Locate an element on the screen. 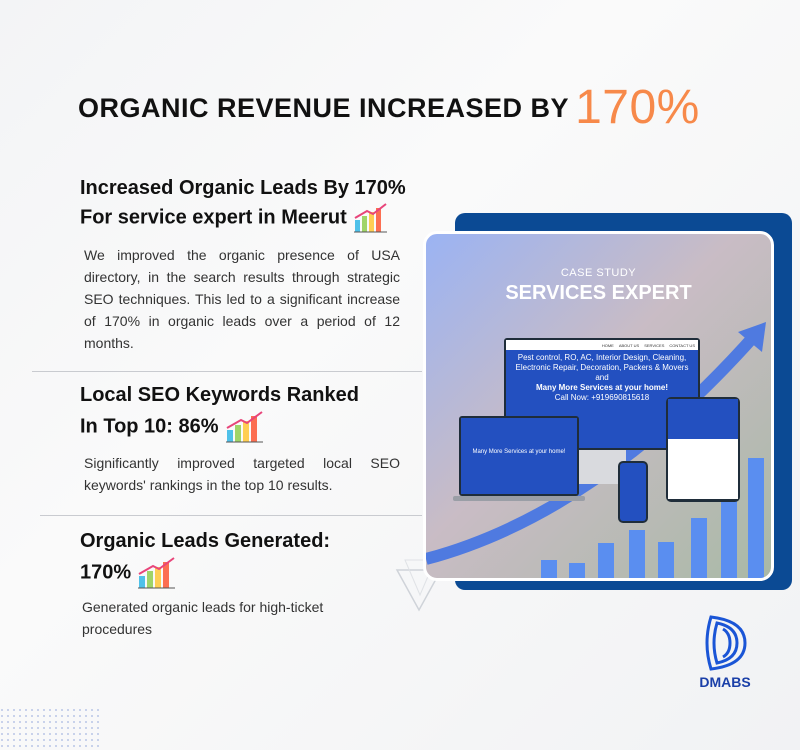 The image size is (800, 750). hero-phone: Call Now: +919690815618 is located at coordinates (602, 397).